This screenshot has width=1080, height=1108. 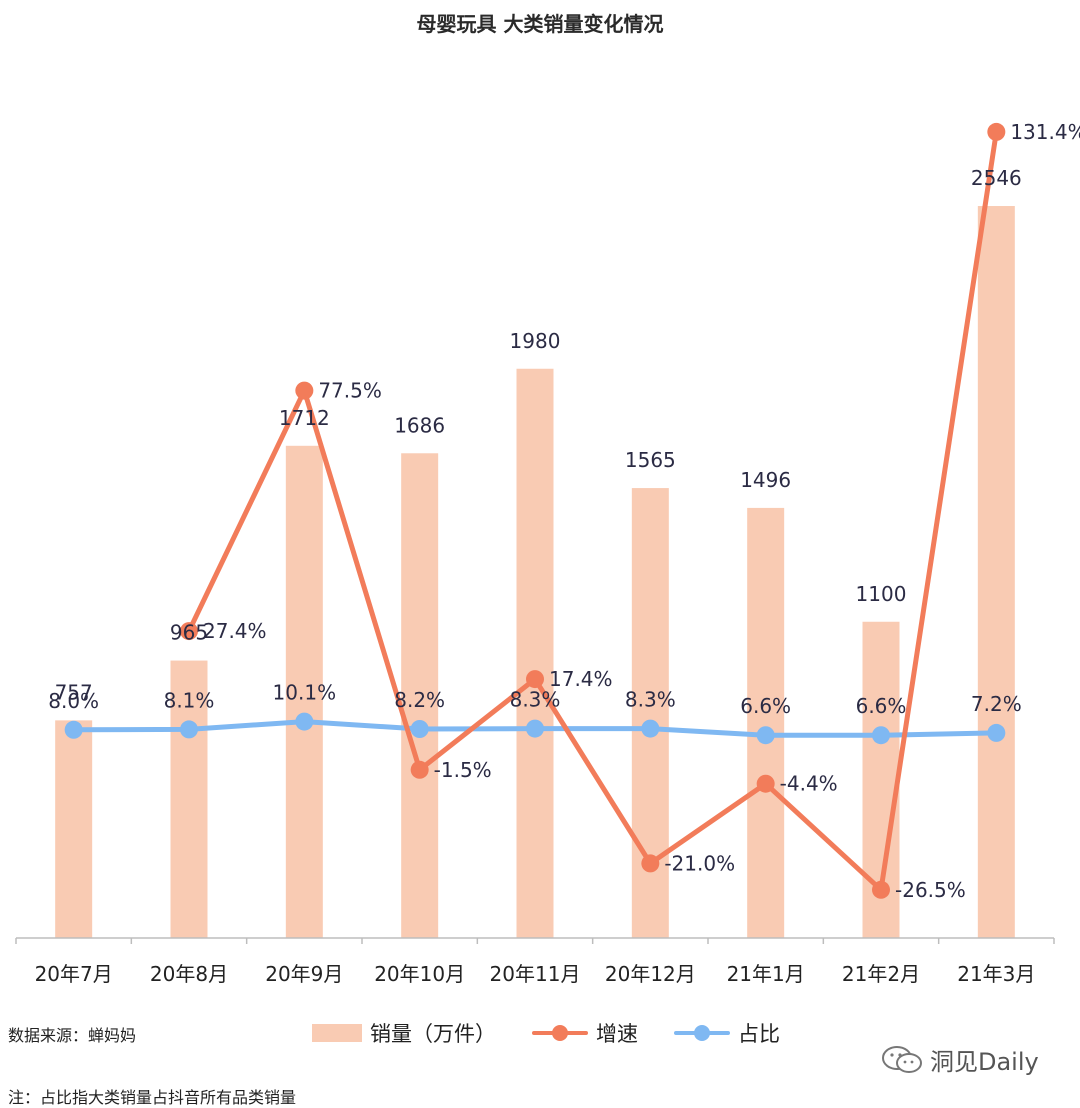 What do you see at coordinates (560, 1033) in the screenshot?
I see `legend-swatch-growth` at bounding box center [560, 1033].